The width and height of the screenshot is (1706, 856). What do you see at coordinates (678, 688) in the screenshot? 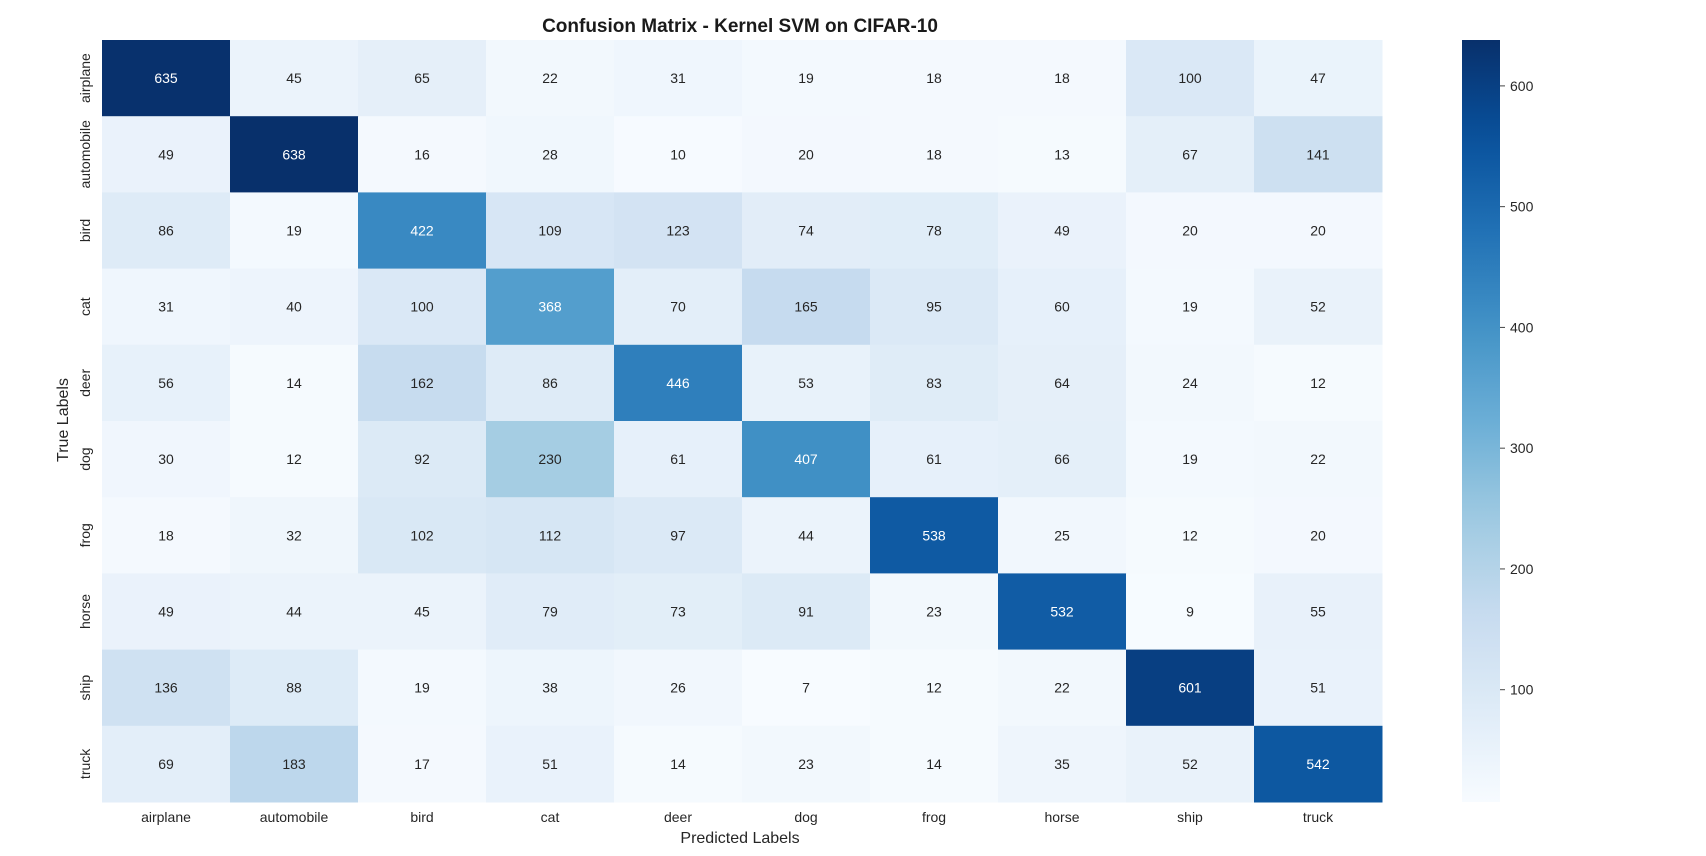
I see `cell-value-ship-deer: 26` at bounding box center [678, 688].